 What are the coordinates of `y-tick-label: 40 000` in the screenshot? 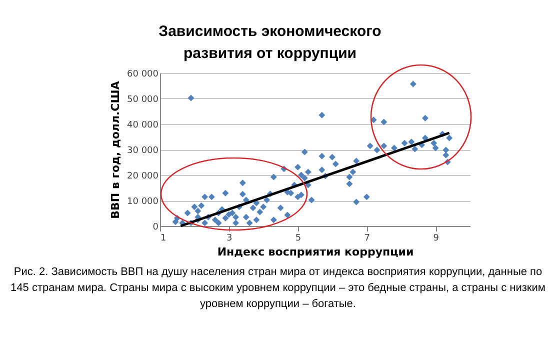 It's located at (143, 125).